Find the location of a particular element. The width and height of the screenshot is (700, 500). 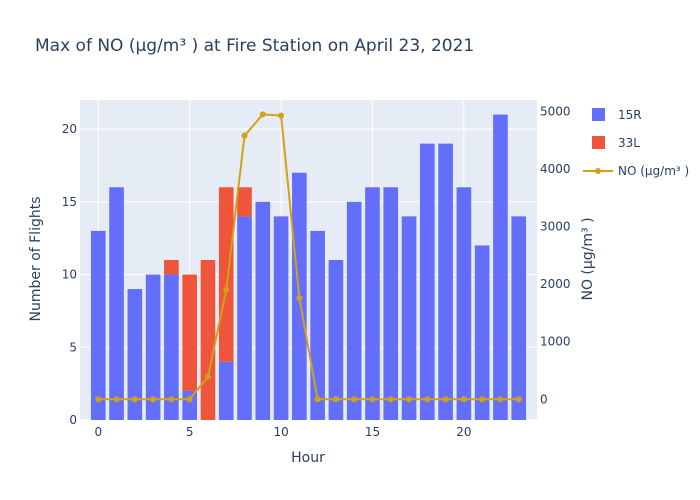

legend-item: 15R is located at coordinates (617, 115).